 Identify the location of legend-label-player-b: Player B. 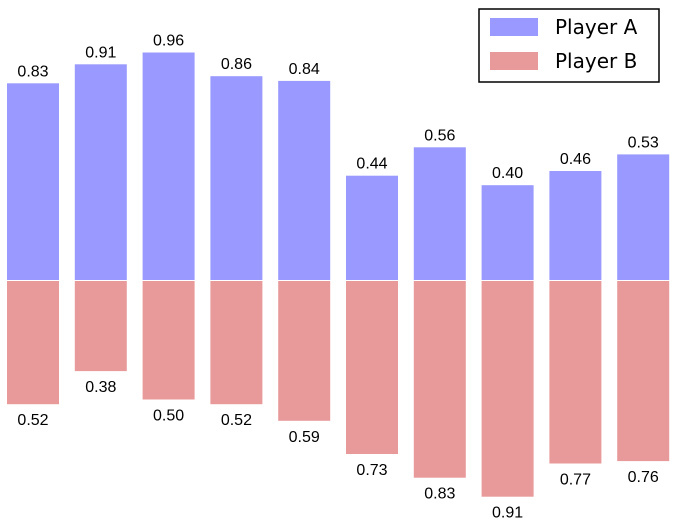
(596, 61).